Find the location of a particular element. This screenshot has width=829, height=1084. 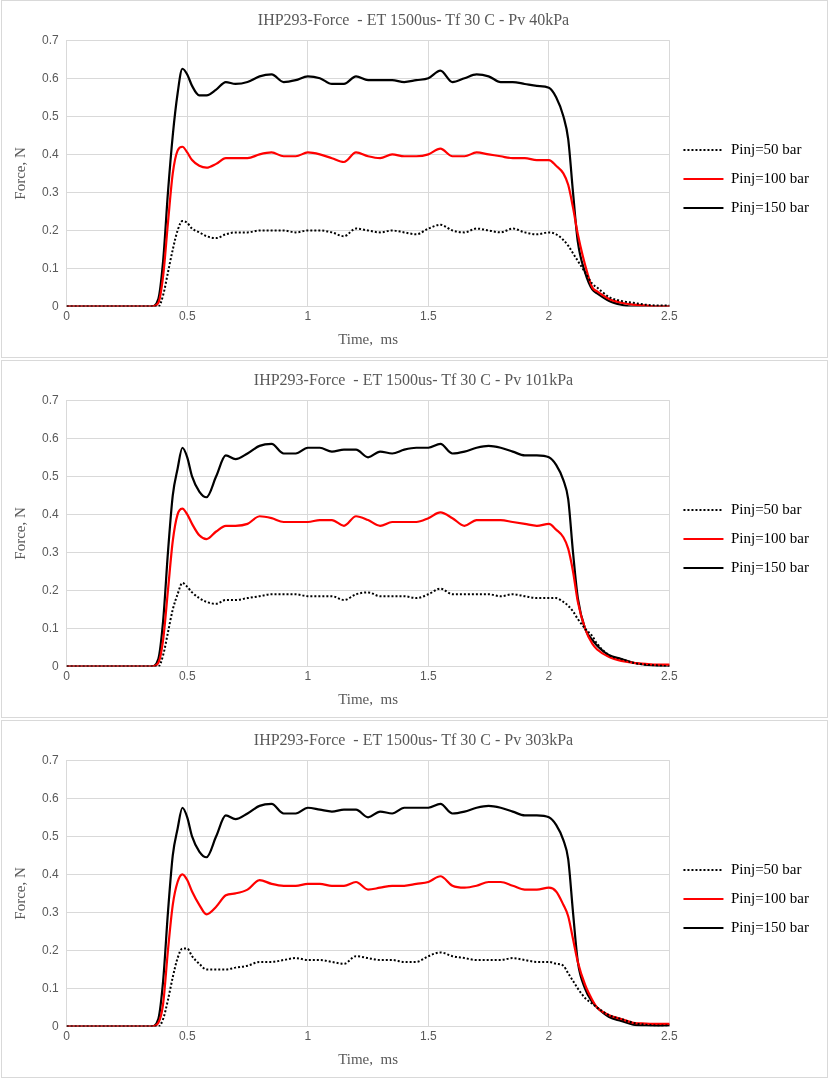

chart-title: IHP293-Force - ET 1500us- Tf 30 C - Pv 40kPa is located at coordinates (413, 19).